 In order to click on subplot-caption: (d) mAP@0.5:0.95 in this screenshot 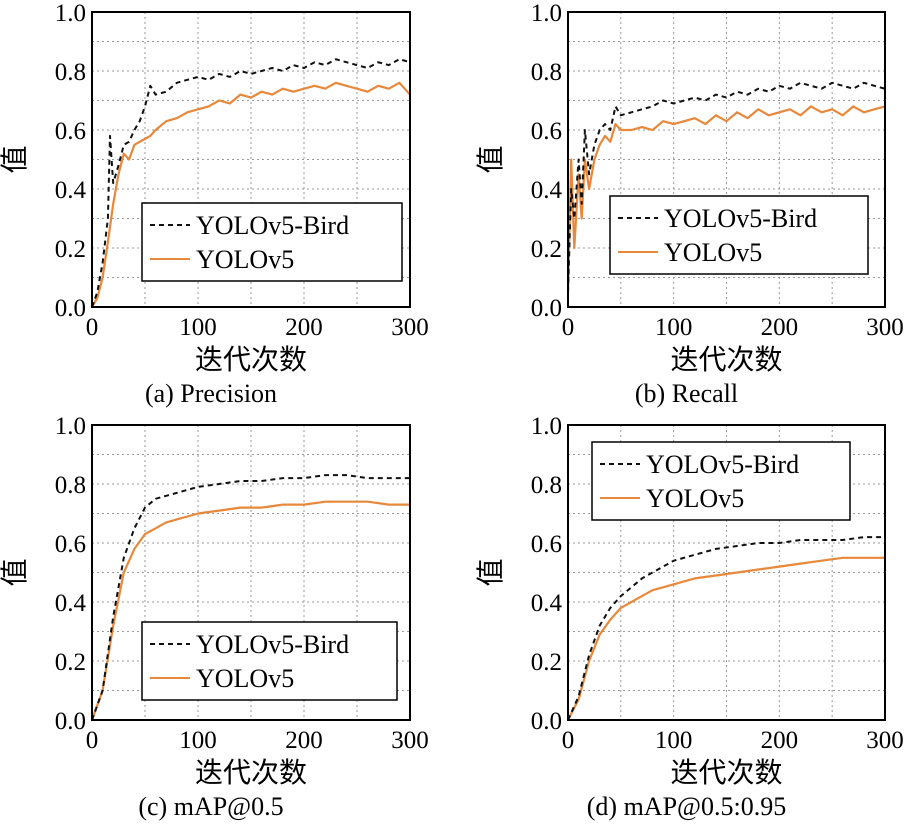, I will do `click(686, 806)`.